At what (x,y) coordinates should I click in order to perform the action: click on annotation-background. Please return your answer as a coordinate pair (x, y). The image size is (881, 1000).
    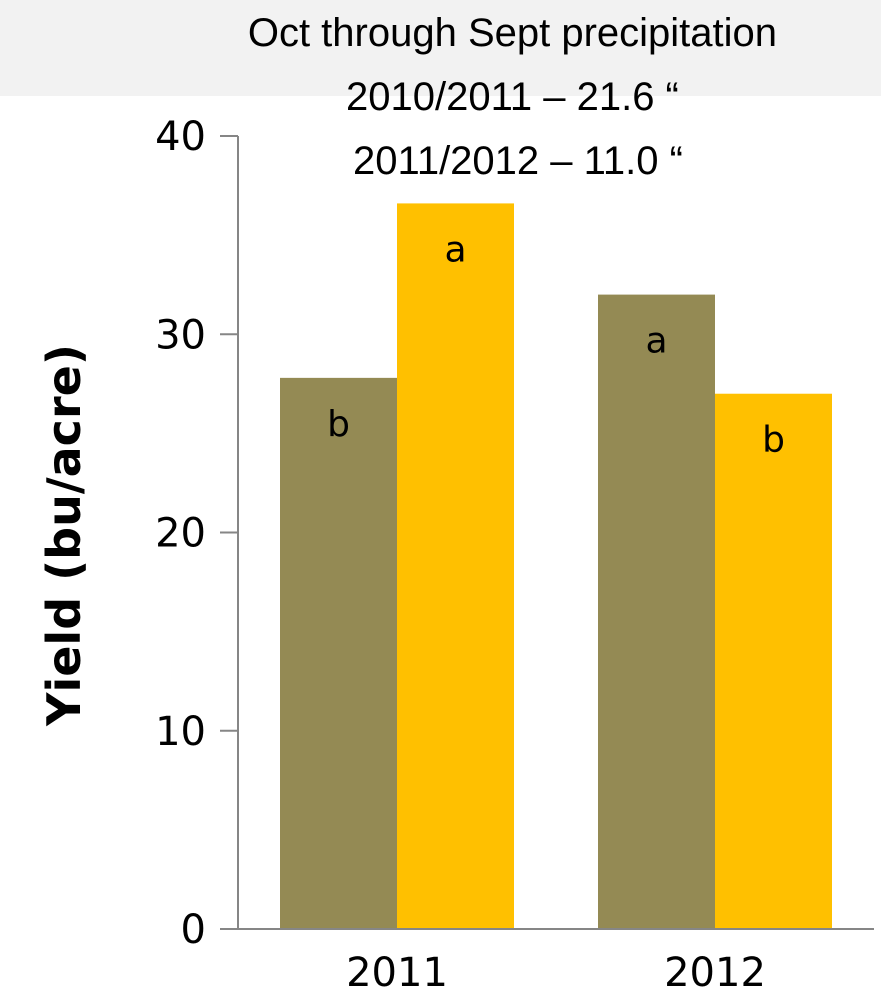
    Looking at the image, I should click on (440, 48).